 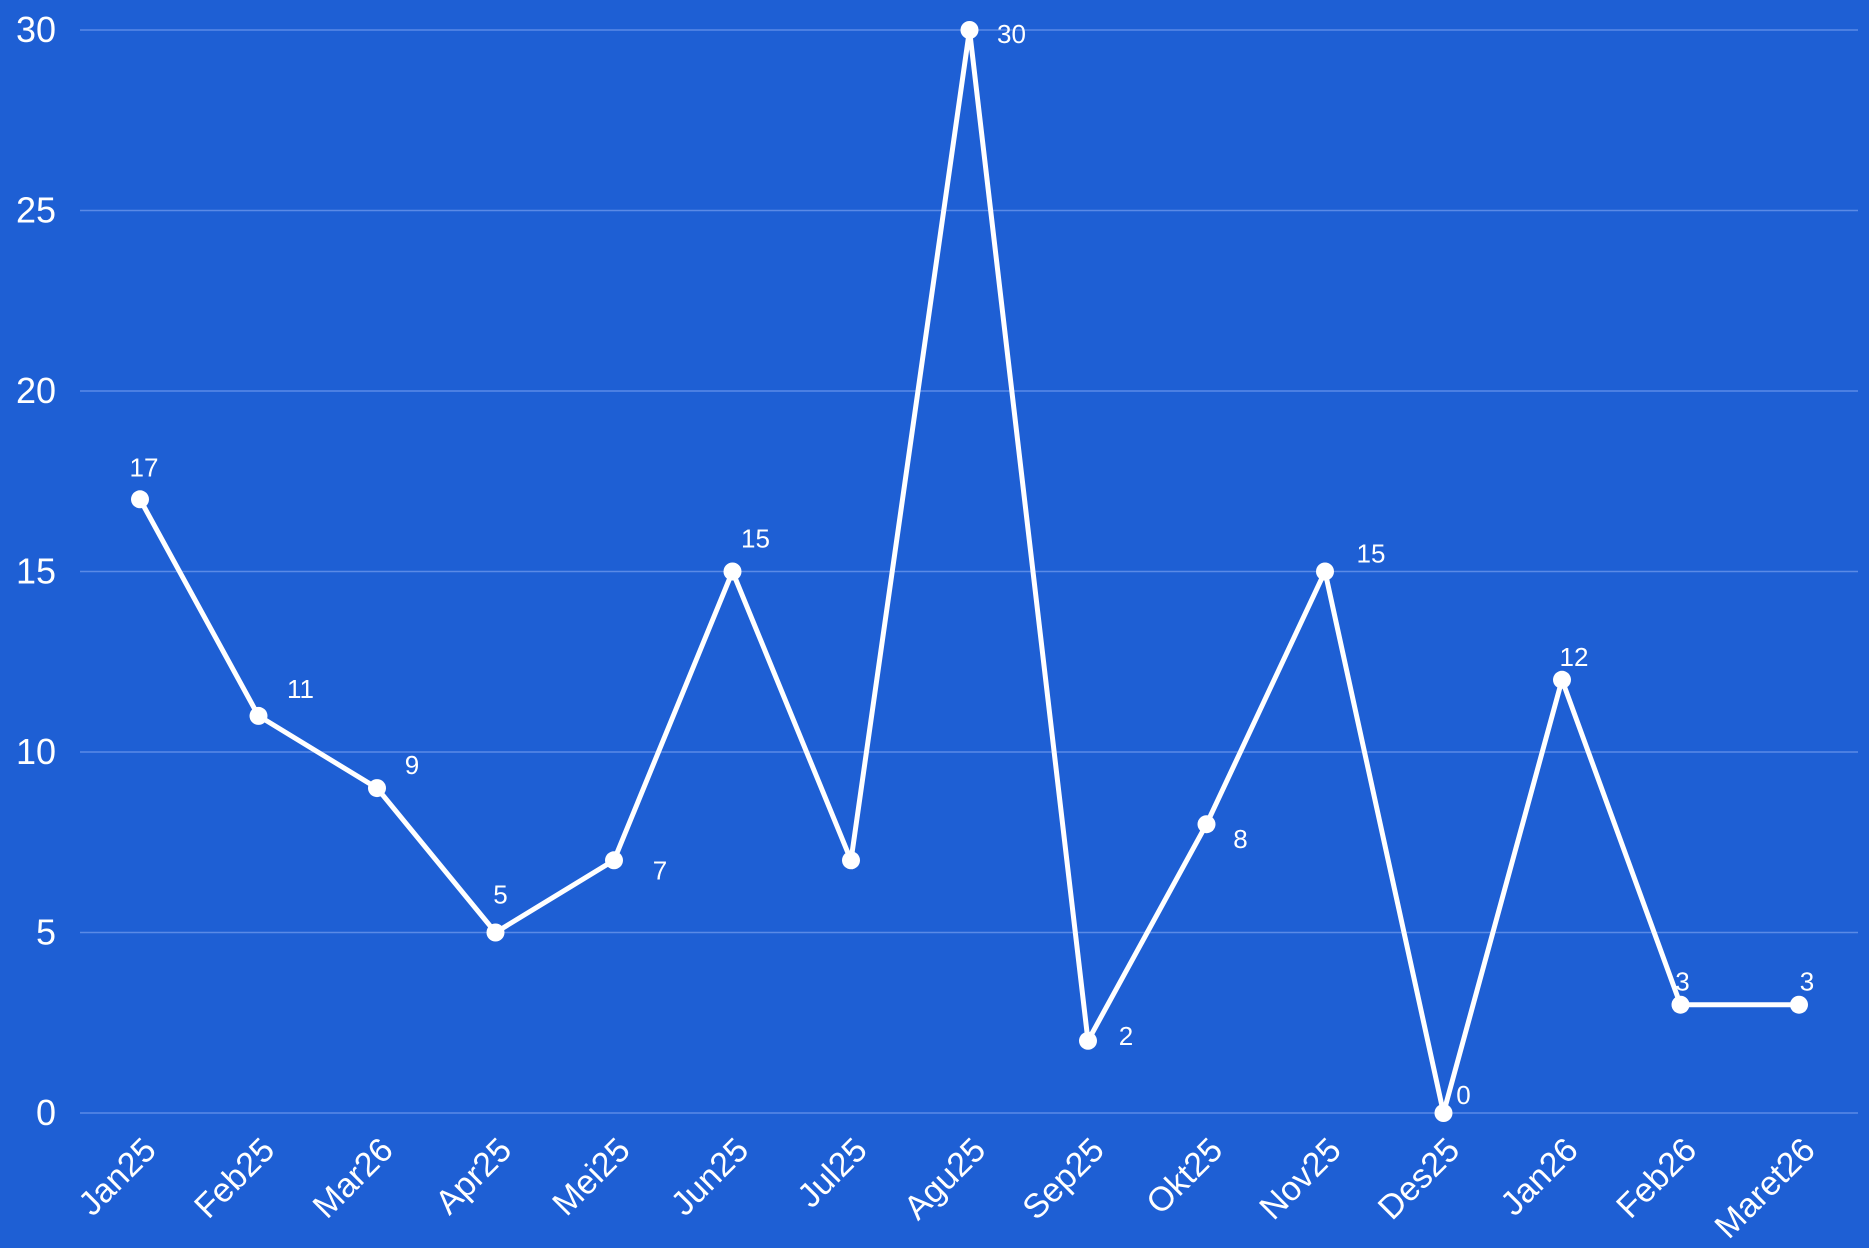 What do you see at coordinates (1682, 982) in the screenshot?
I see `data-label-feb26: 3` at bounding box center [1682, 982].